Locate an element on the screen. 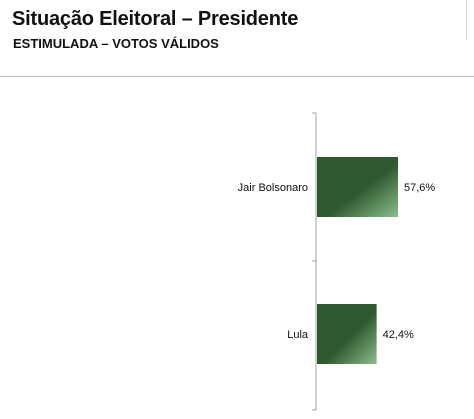  bars is located at coordinates (357, 260).